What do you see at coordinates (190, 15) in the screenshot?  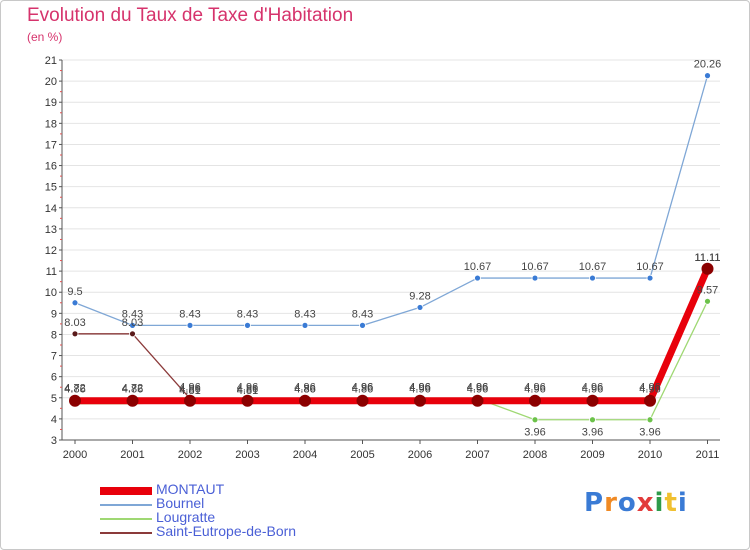 I see `chart-title: Evolution du Taux de Taxe d'Habitation` at bounding box center [190, 15].